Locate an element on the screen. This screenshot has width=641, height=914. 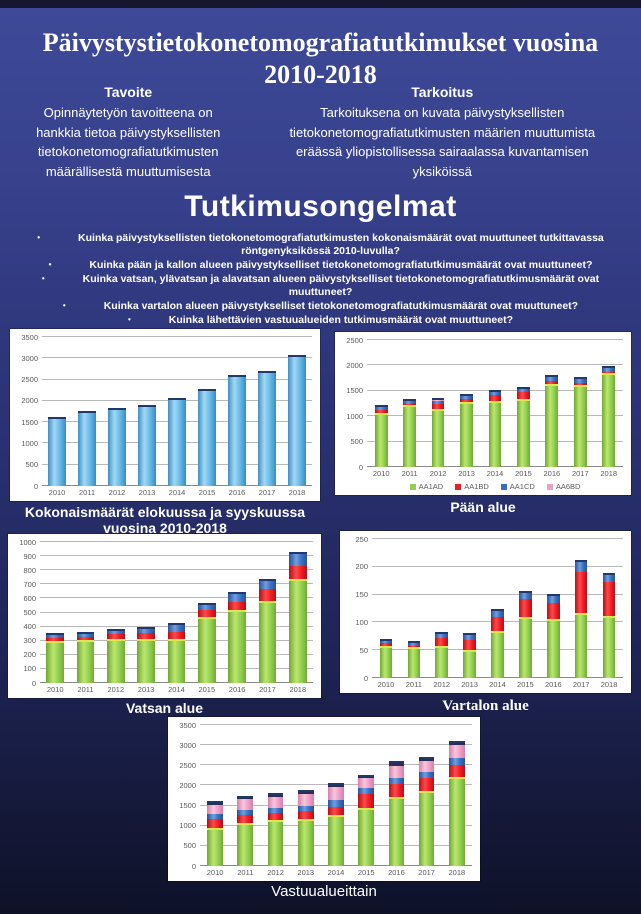
tutkimusongelmat-heading: Tutkimusongelmat is located at coordinates (320, 206).